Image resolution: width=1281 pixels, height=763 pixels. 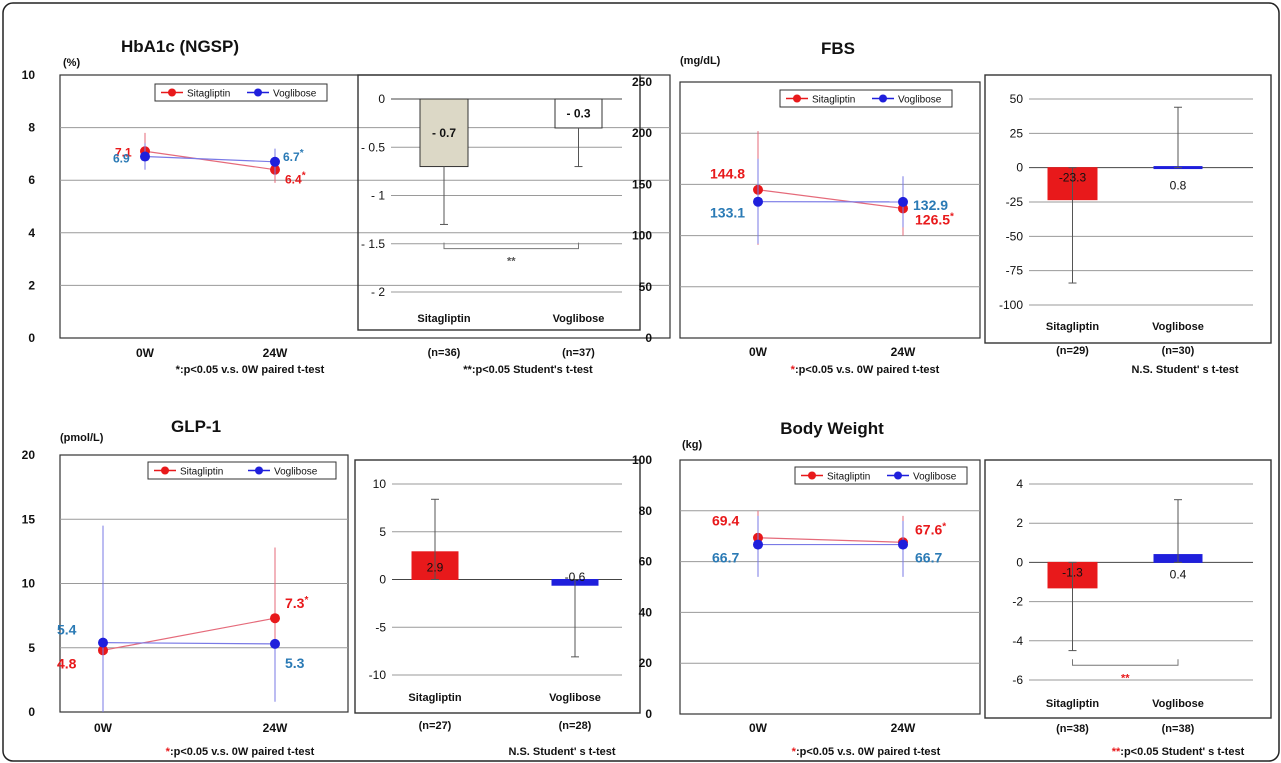 What do you see at coordinates (67, 630) in the screenshot?
I see `data-label-value: 5.4` at bounding box center [67, 630].